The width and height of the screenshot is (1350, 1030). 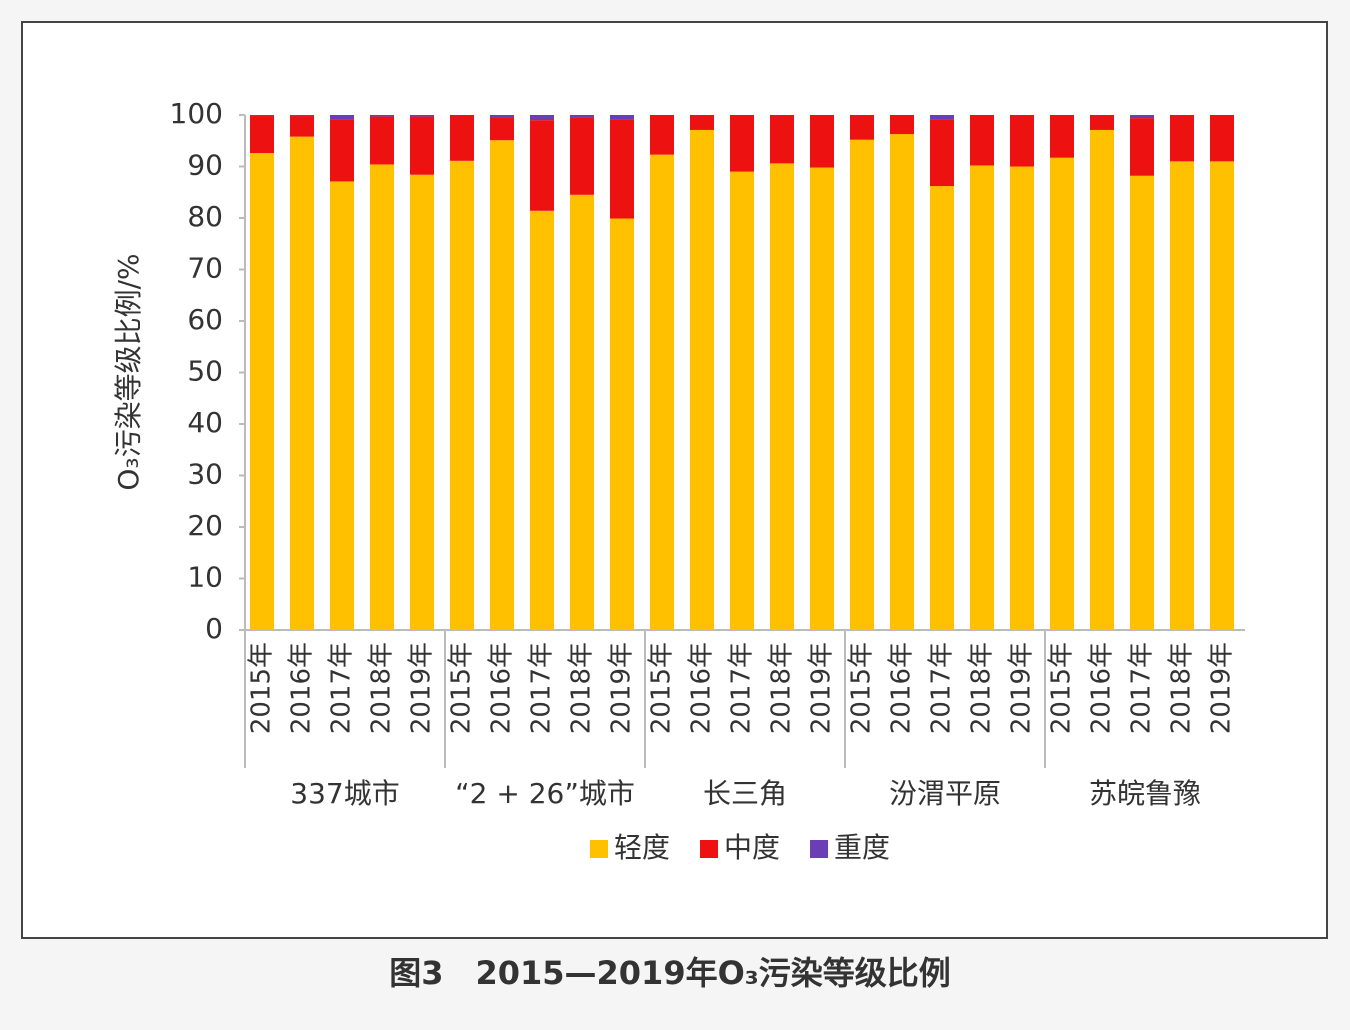 What do you see at coordinates (205, 525) in the screenshot?
I see `y-tick-label: 20` at bounding box center [205, 525].